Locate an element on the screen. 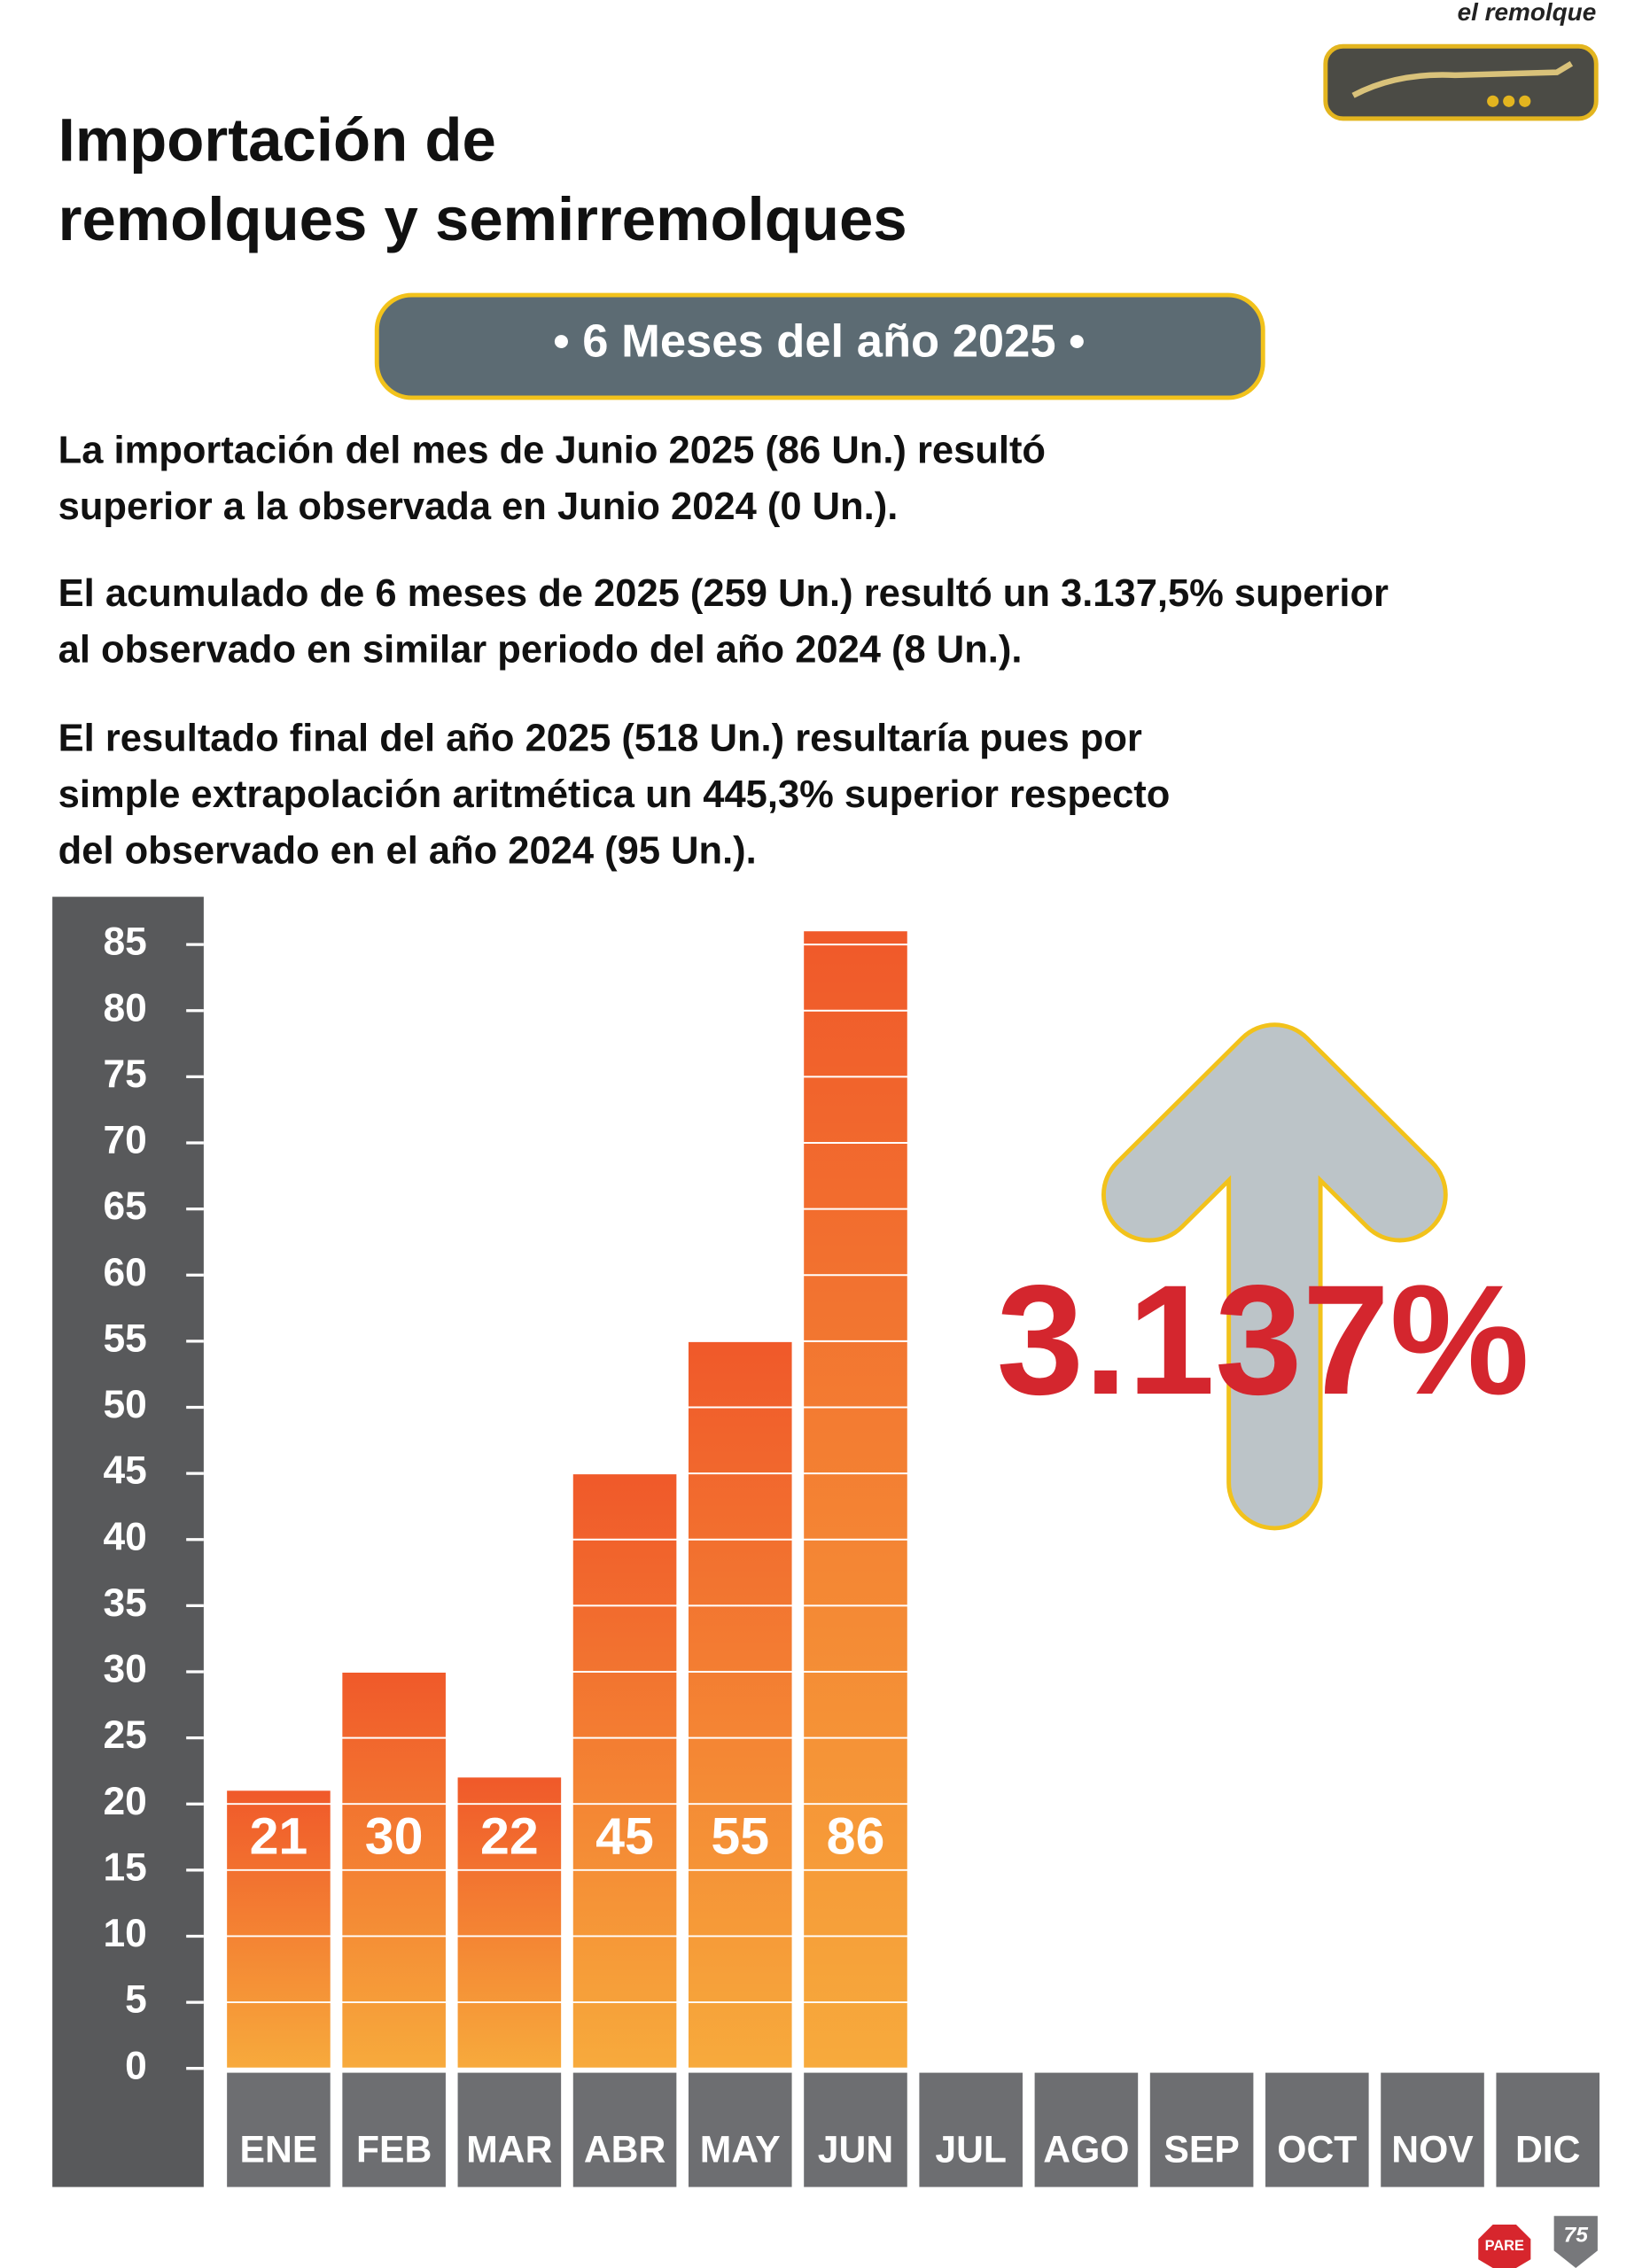 The height and width of the screenshot is (2268, 1650). x-tick-label: JUN is located at coordinates (855, 2150).